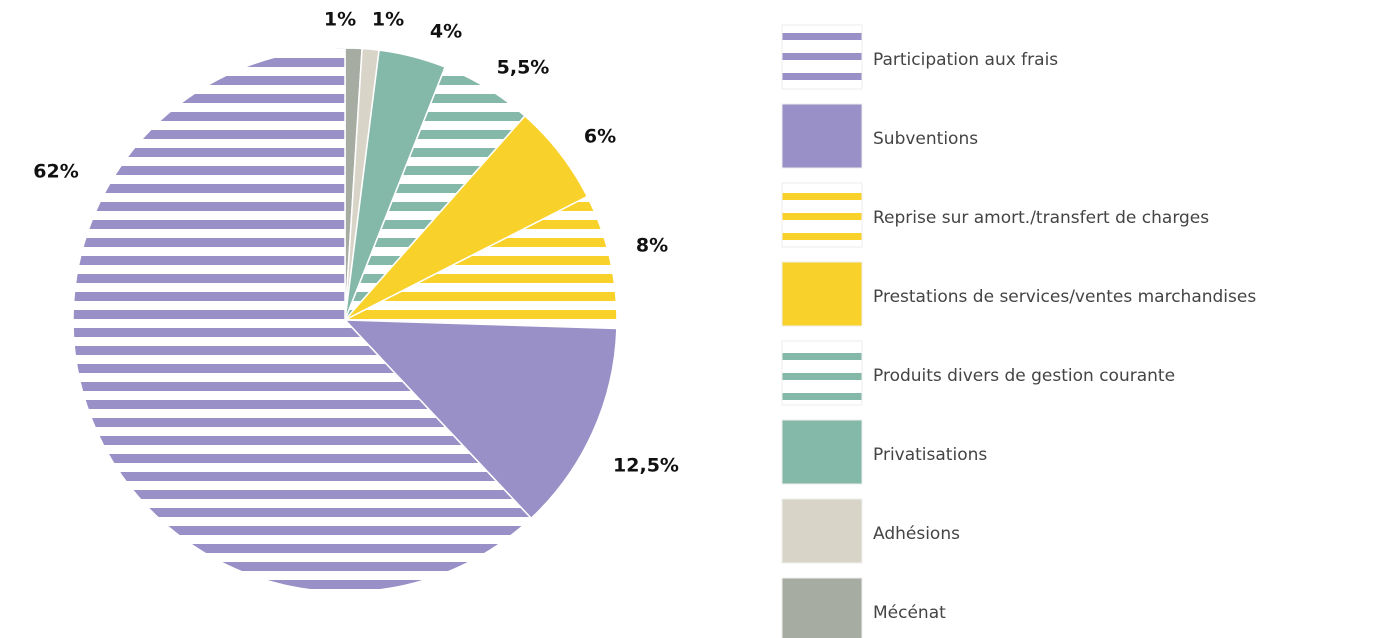 Image resolution: width=1382 pixels, height=638 pixels. I want to click on data-label: 62%, so click(55, 172).